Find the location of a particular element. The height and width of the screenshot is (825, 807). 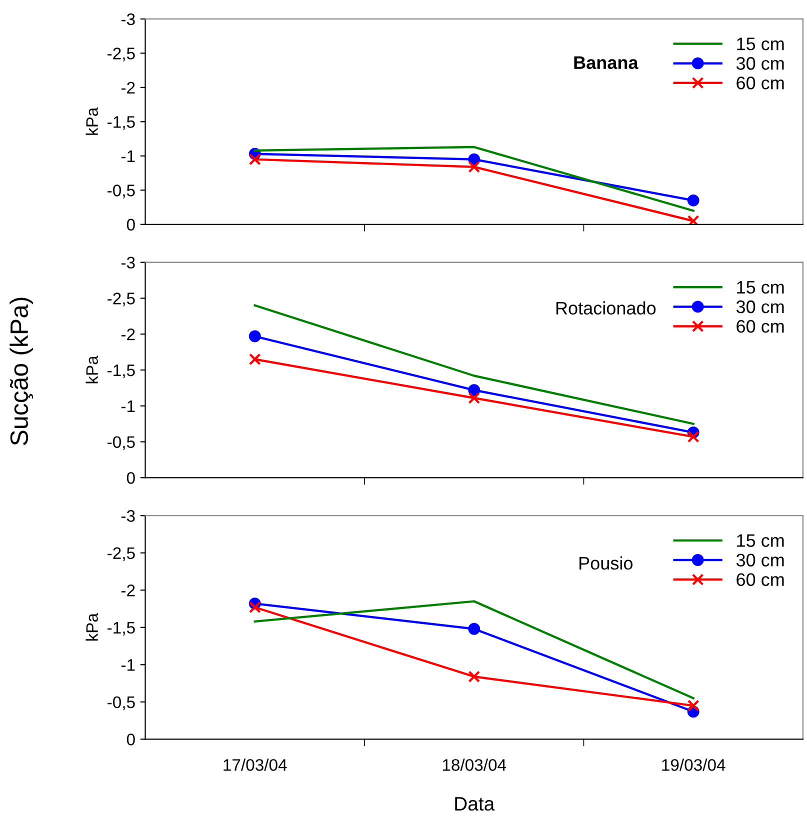

x-tick-label: 17/03/04 is located at coordinates (255, 764).